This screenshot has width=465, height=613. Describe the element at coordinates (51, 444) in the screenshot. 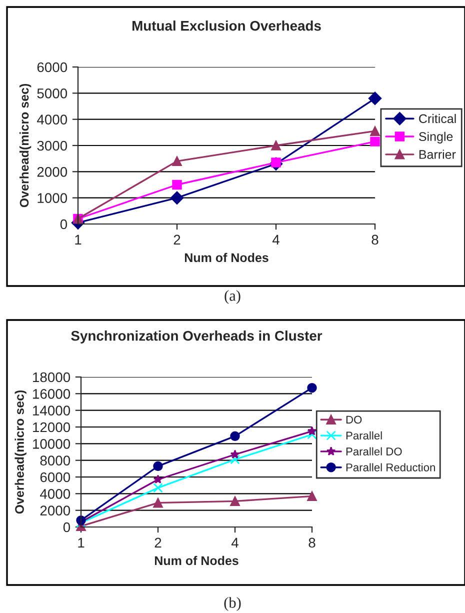

I see `y-tick-label: 10000` at that location.